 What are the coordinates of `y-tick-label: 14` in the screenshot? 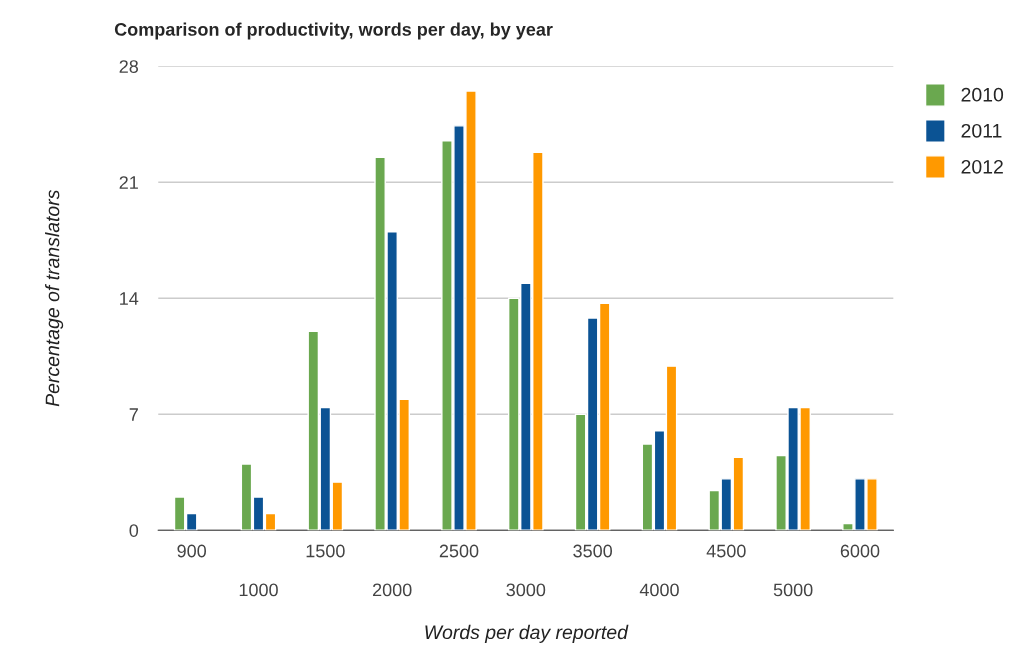 It's located at (129, 298).